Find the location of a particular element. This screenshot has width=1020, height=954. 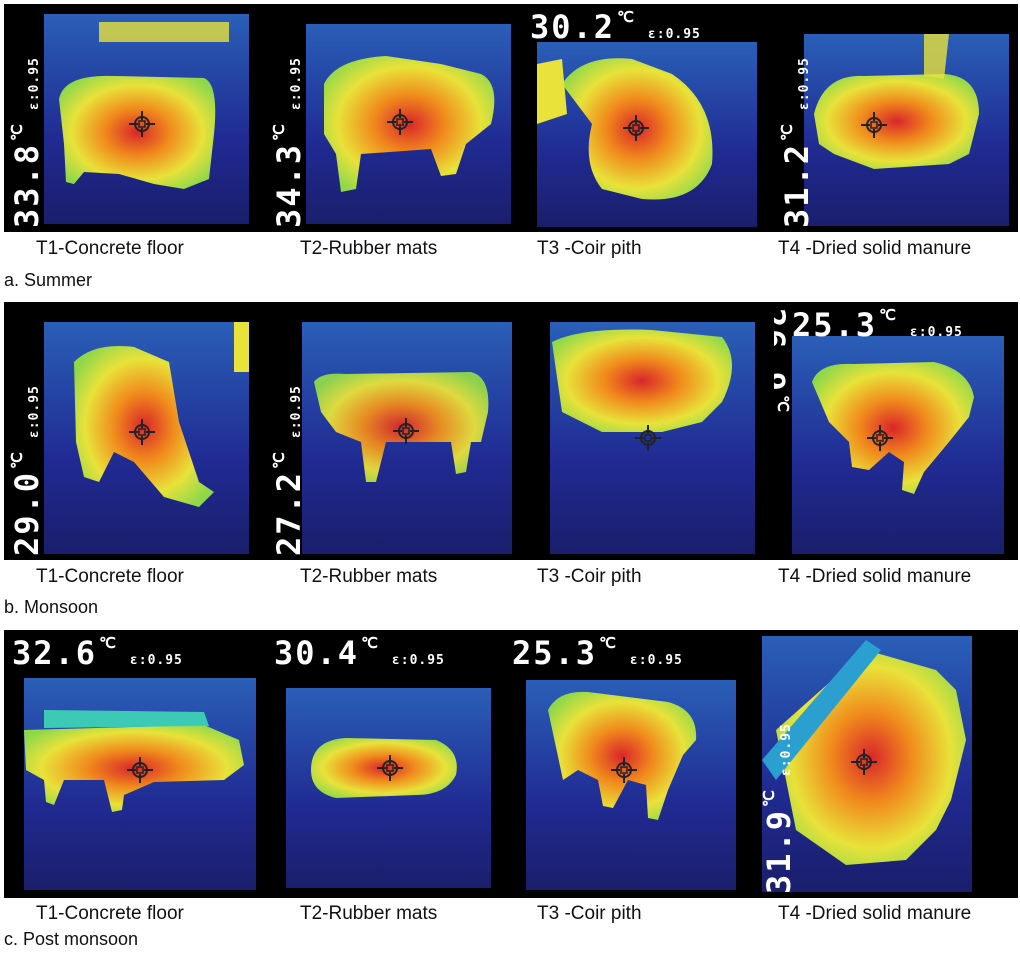

thermal-image-t1-post-monsoon: 32.6 ℃ε:0.95 is located at coordinates (135, 764).